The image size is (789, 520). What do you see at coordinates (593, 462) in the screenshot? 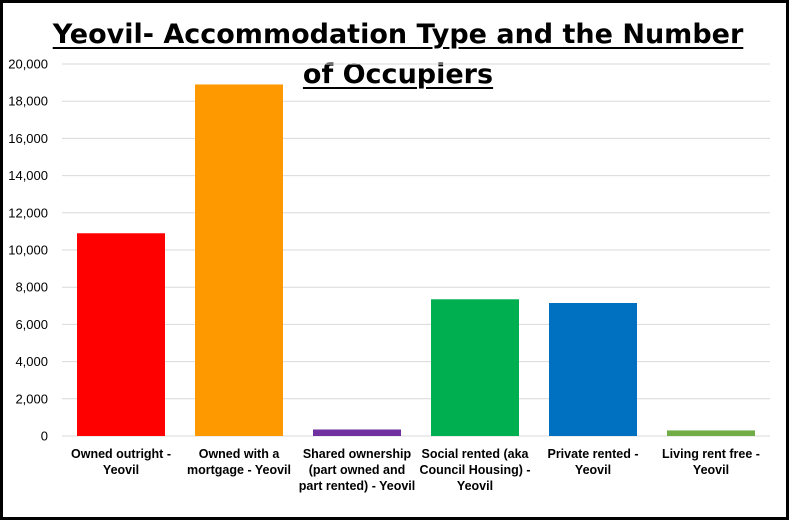
I see `x-category-label: Private rented - Yeovil` at bounding box center [593, 462].